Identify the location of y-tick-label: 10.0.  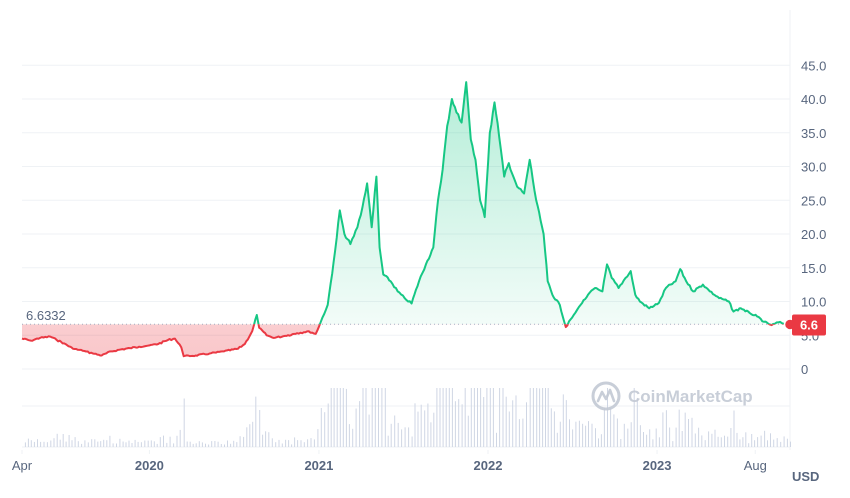
(813, 302).